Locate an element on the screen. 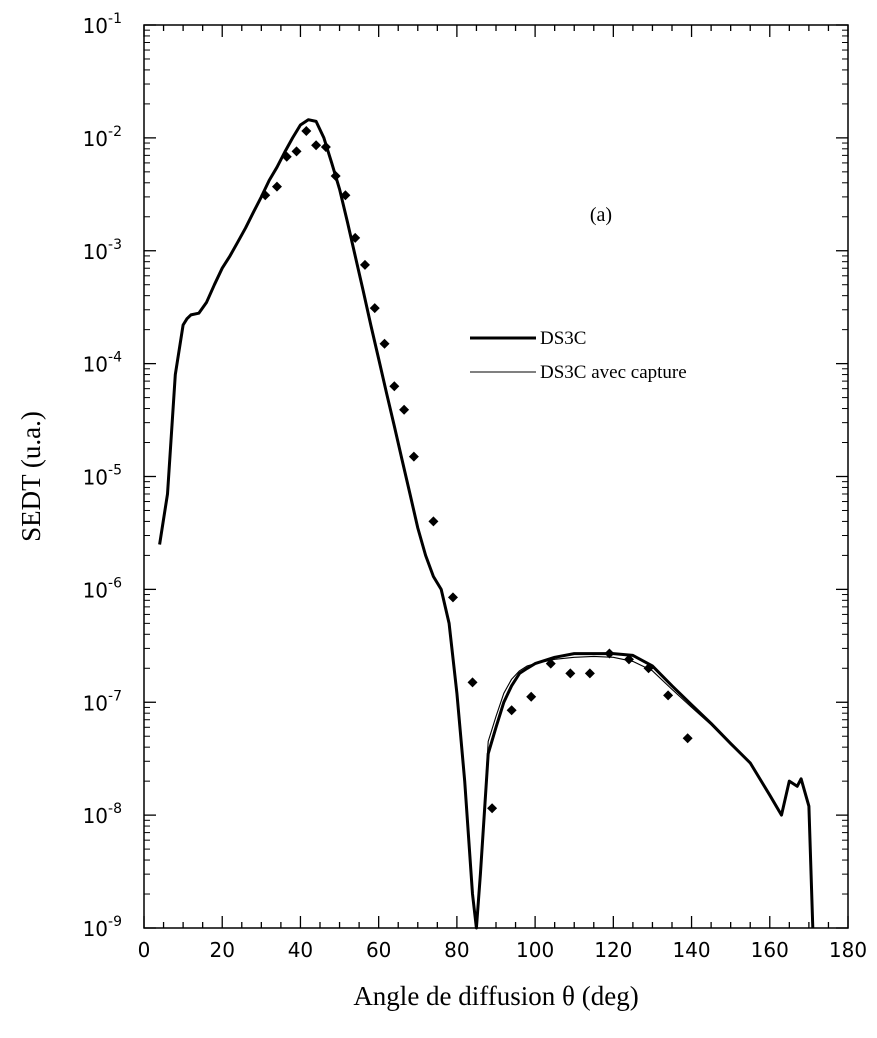  x-tick-label: 120 is located at coordinates (613, 950).